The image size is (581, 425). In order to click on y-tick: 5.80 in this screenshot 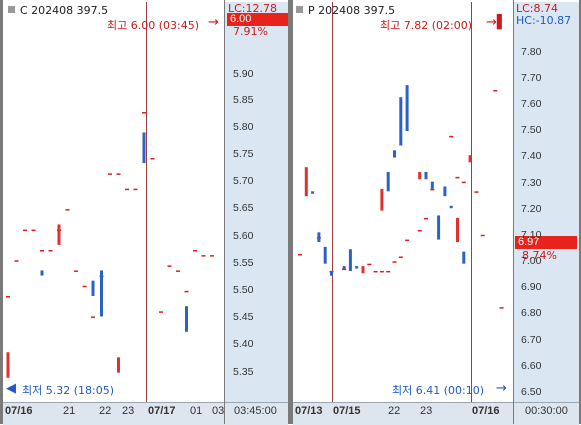, I will do `click(243, 127)`.